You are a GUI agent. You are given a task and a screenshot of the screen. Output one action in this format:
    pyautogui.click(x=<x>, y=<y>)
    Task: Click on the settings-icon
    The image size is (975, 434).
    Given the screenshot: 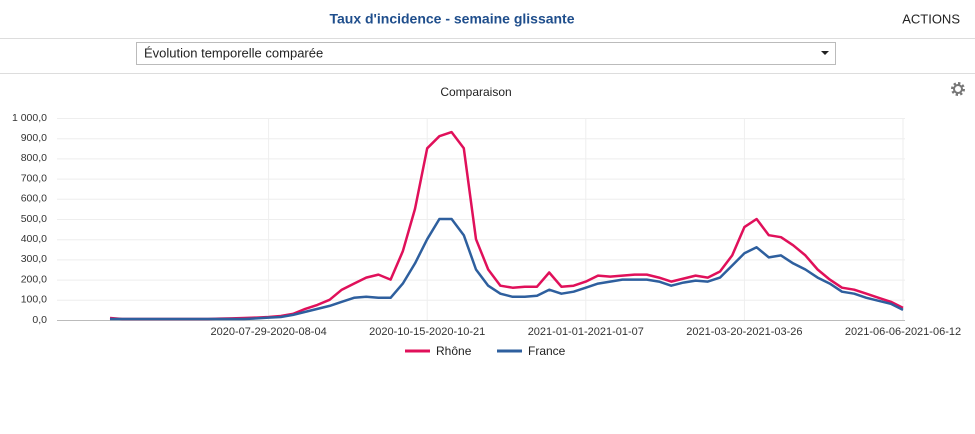 What is the action you would take?
    pyautogui.click(x=958, y=89)
    